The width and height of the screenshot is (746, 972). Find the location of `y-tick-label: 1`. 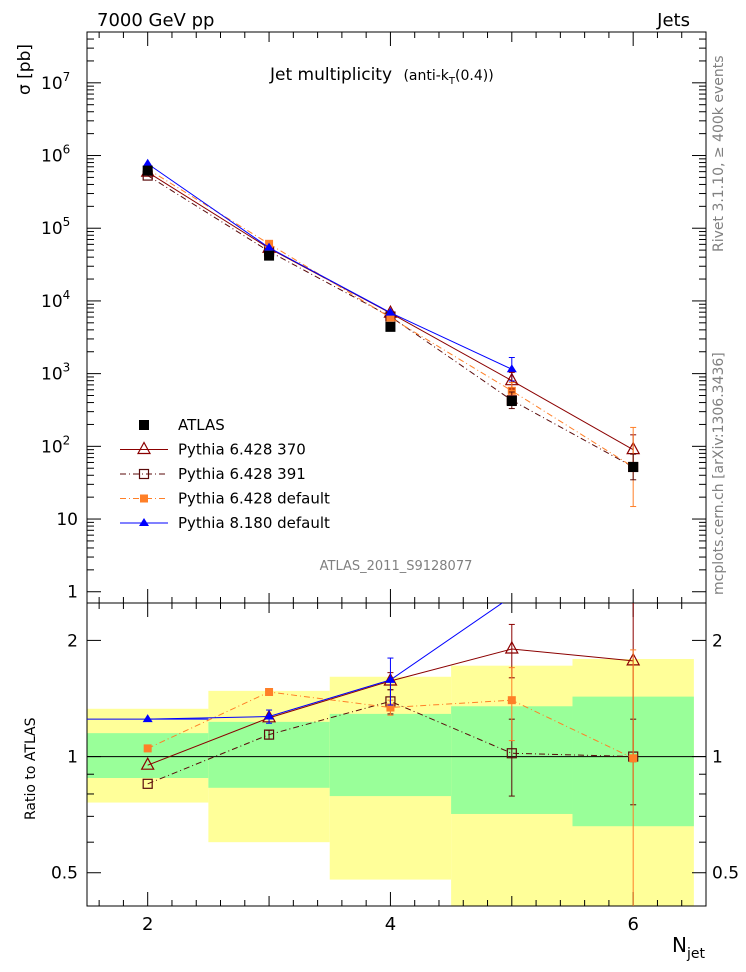

y-tick-label: 1 is located at coordinates (72, 593).